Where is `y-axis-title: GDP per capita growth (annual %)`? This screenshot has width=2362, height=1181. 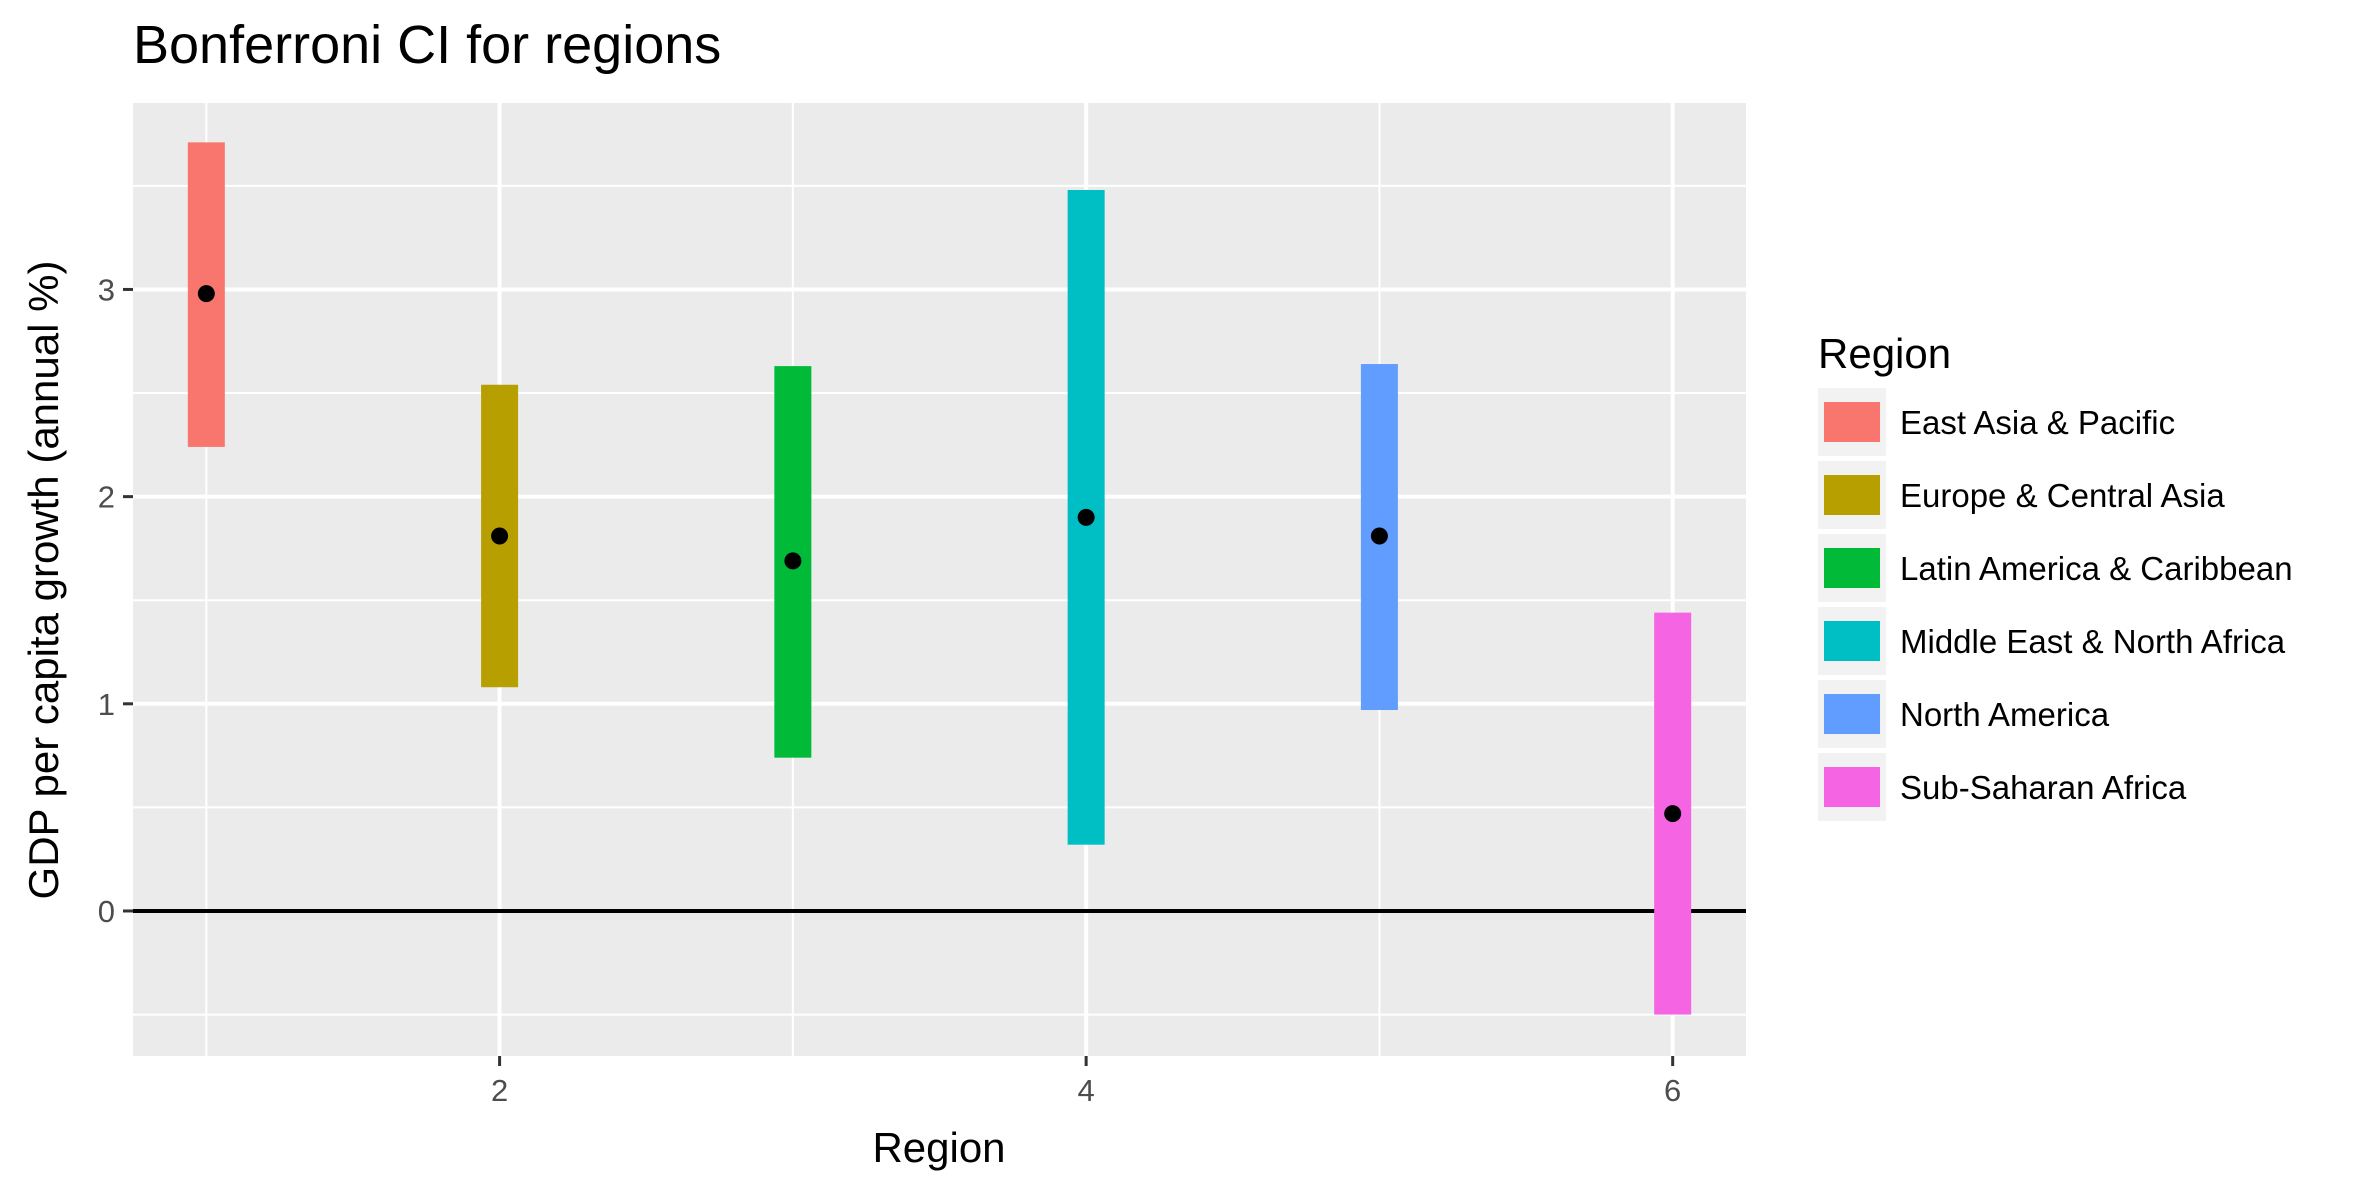 y-axis-title: GDP per capita growth (annual %) is located at coordinates (43, 580).